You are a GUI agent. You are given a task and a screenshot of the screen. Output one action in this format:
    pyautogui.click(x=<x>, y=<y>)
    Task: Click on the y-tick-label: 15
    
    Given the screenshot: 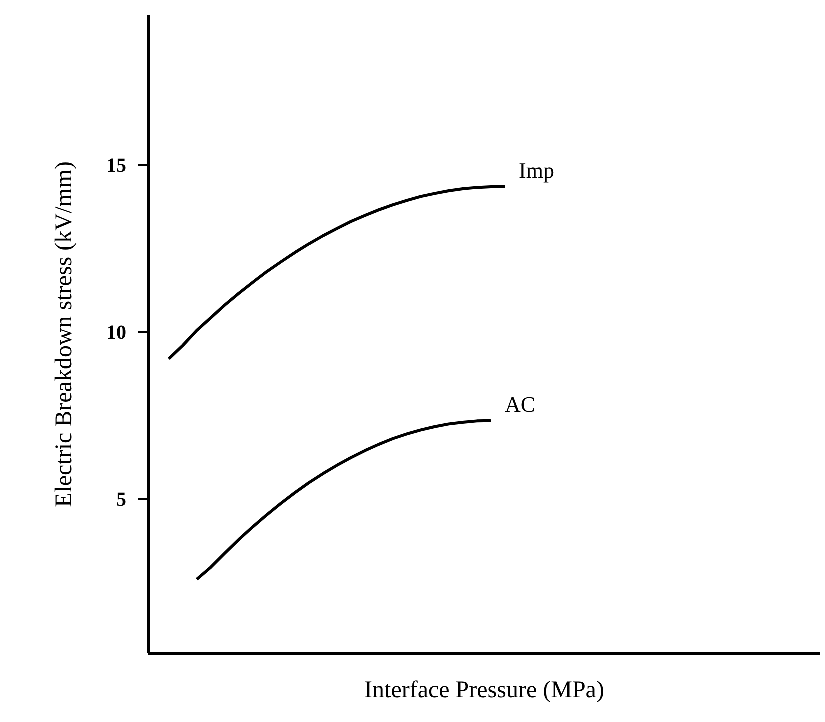 What is the action you would take?
    pyautogui.click(x=116, y=165)
    